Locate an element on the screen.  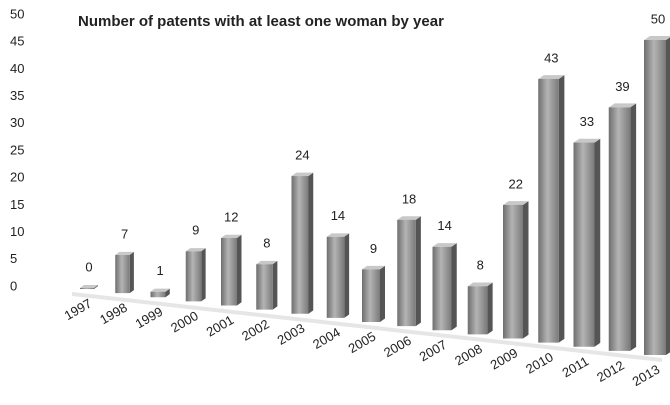
x-tick-label: 2008 is located at coordinates (468, 354).